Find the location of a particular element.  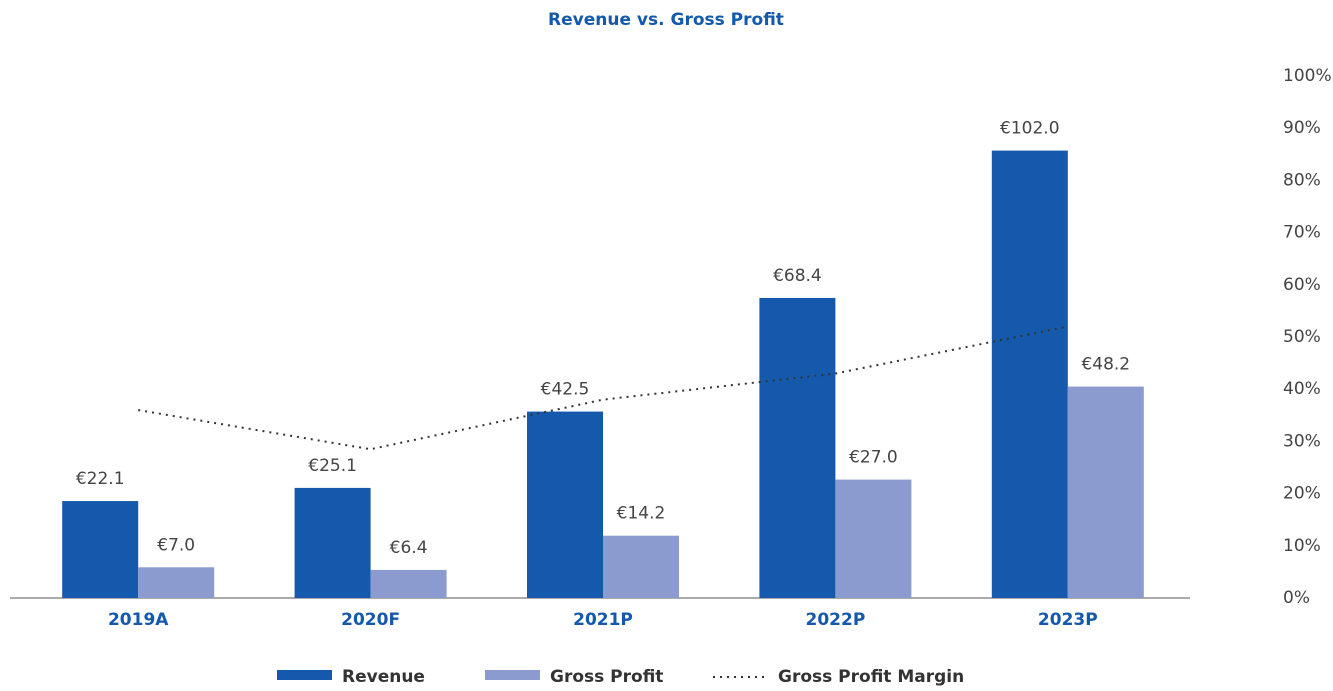

legend-label: Gross Profit Margin is located at coordinates (871, 677).